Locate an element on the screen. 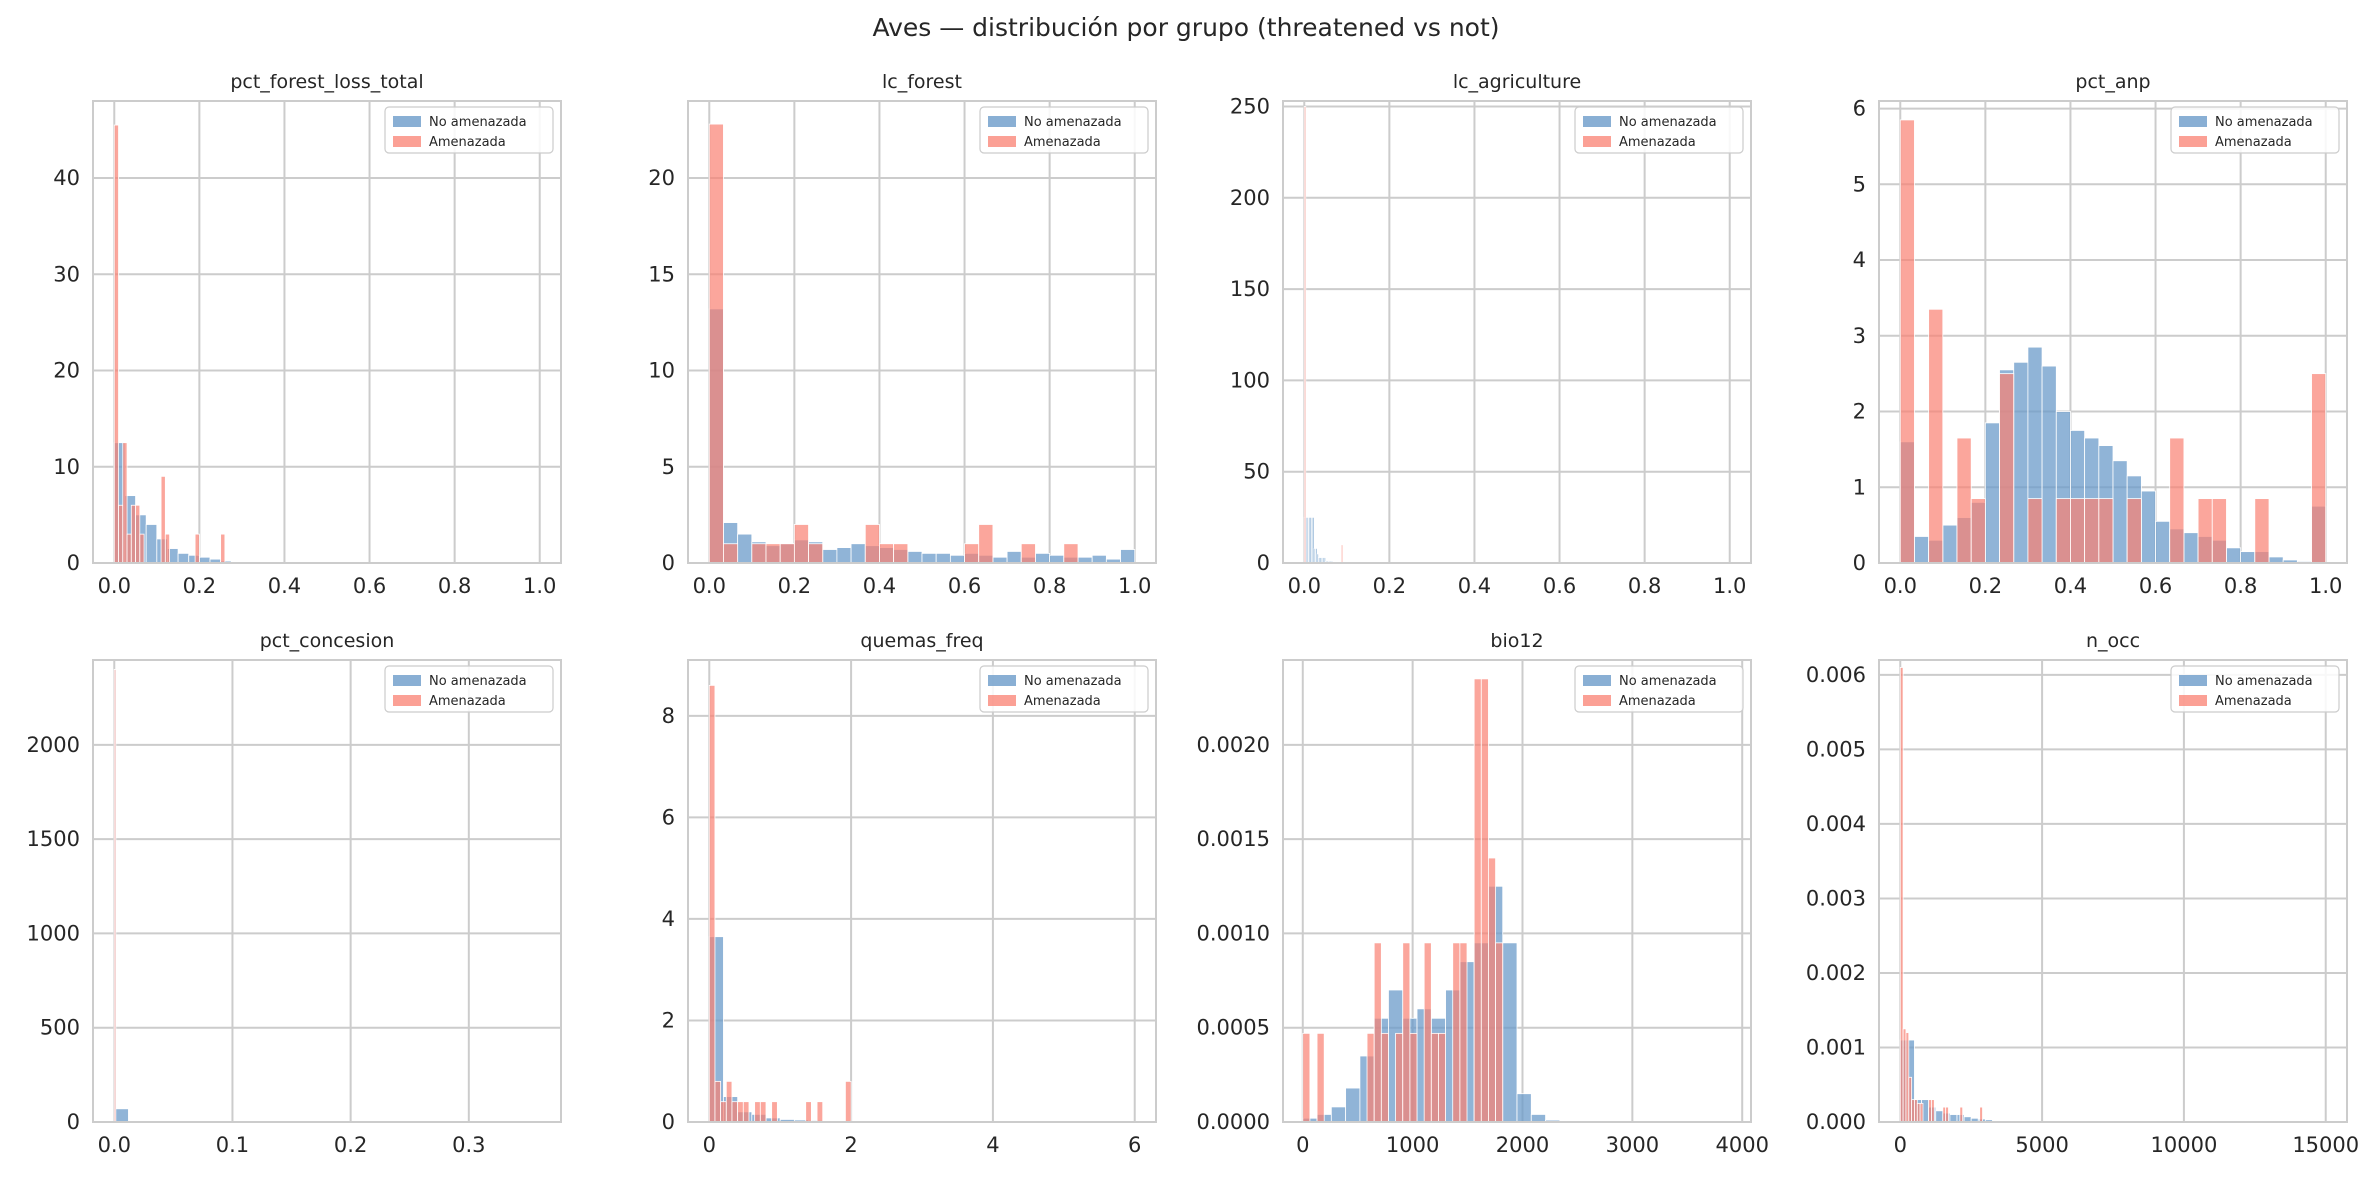 This screenshot has height=1179, width=2372. y-tick-label: 6 is located at coordinates (1859, 109).